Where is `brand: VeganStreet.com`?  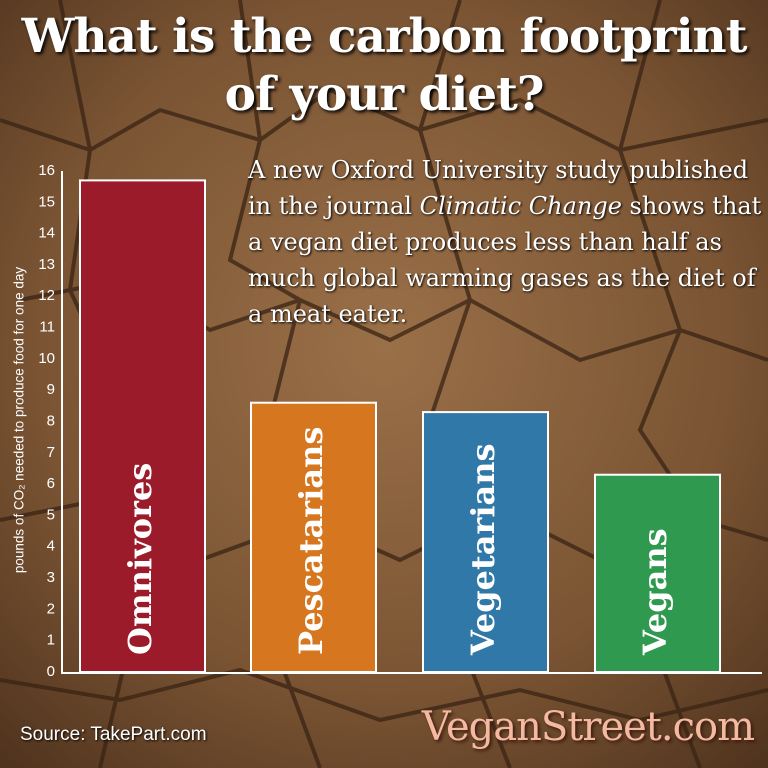
brand: VeganStreet.com is located at coordinates (588, 727).